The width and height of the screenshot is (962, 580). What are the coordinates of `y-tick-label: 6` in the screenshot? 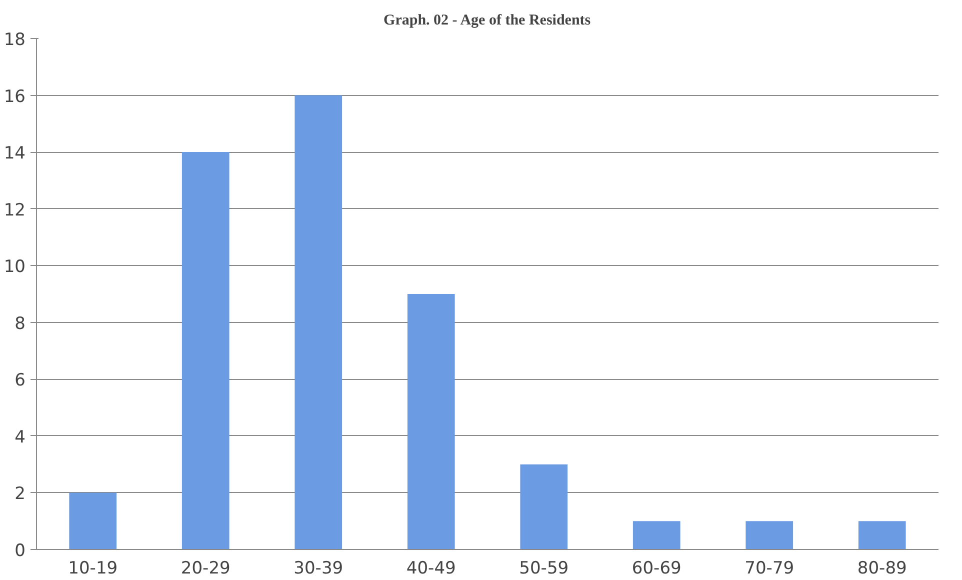 It's located at (20, 380).